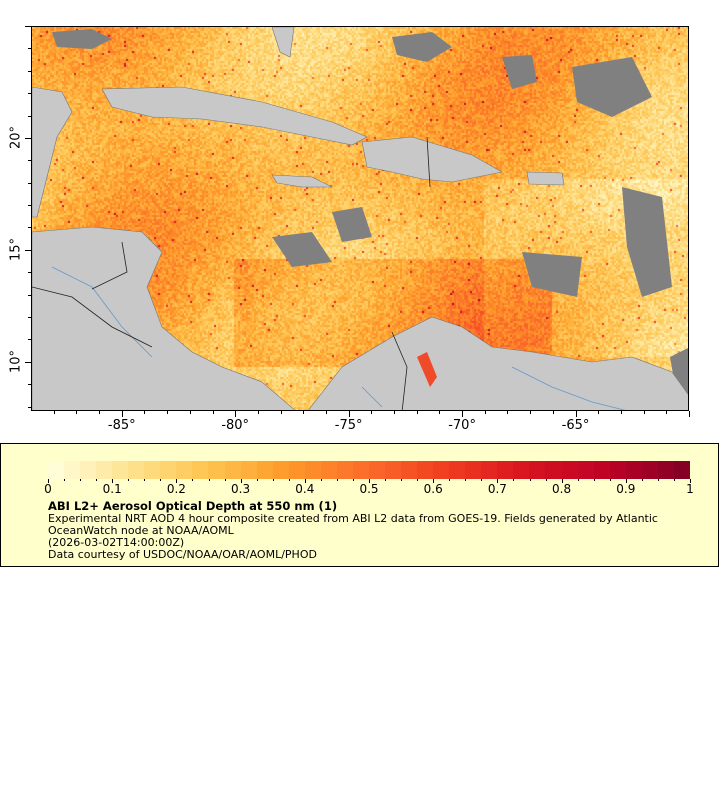 The image size is (720, 800). Describe the element at coordinates (235, 425) in the screenshot. I see `lon-tick-label: -80°` at that location.